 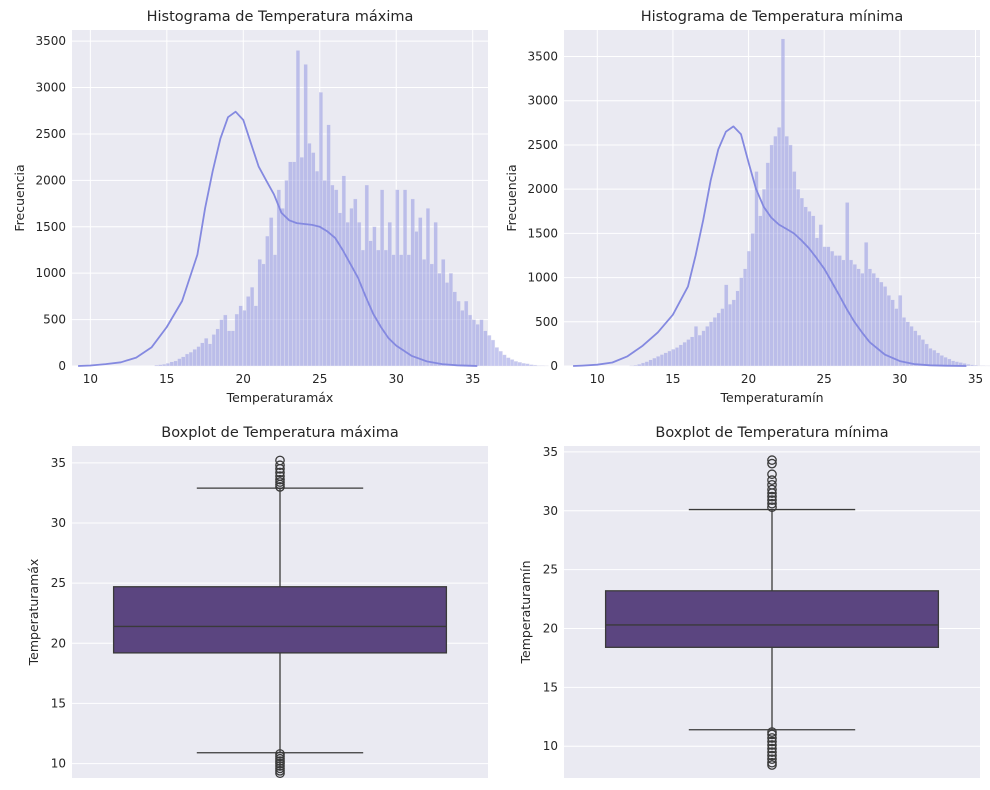 I want to click on chart-title: Histograma de Temperatura máxima, so click(x=280, y=17).